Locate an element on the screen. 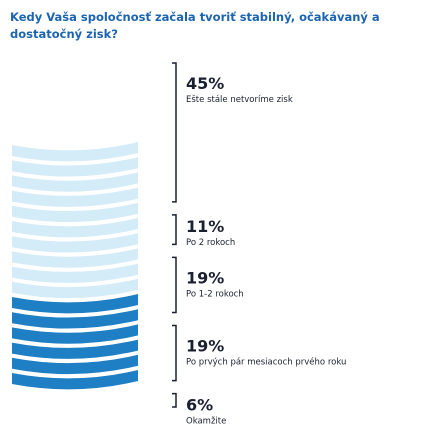 Image resolution: width=427 pixels, height=429 pixels. category-label: Po 2 rokoch is located at coordinates (210, 243).